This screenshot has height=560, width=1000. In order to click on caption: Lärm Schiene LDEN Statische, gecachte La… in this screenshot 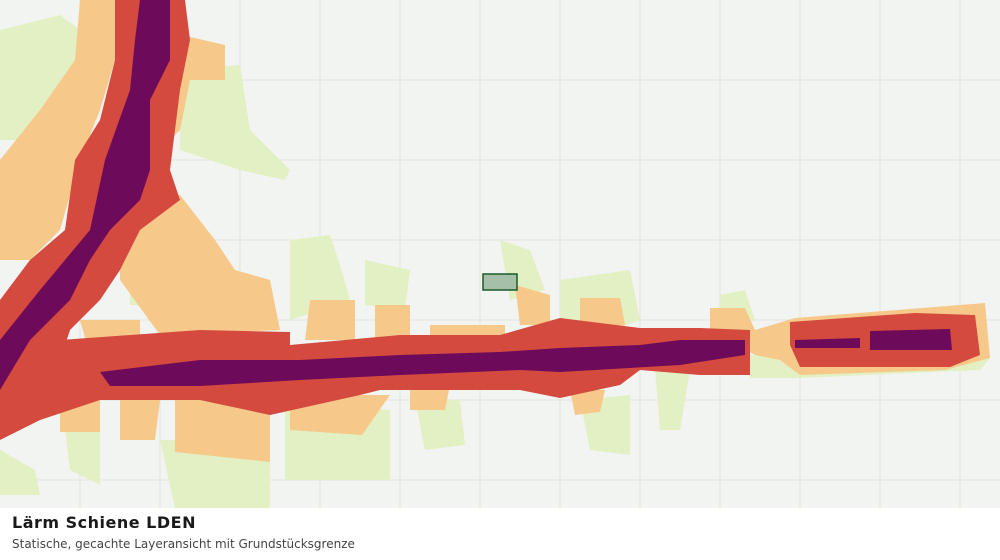, I will do `click(500, 534)`.